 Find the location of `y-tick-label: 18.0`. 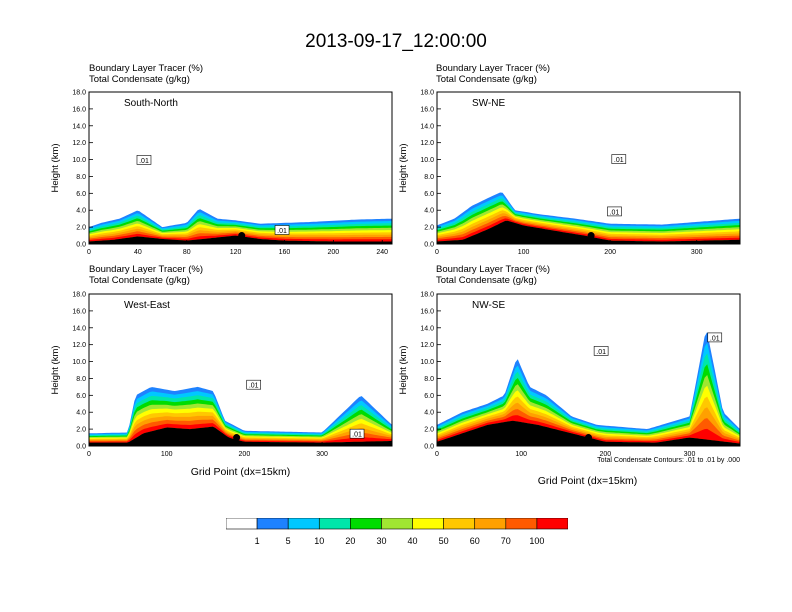

y-tick-label: 18.0 is located at coordinates (79, 295).